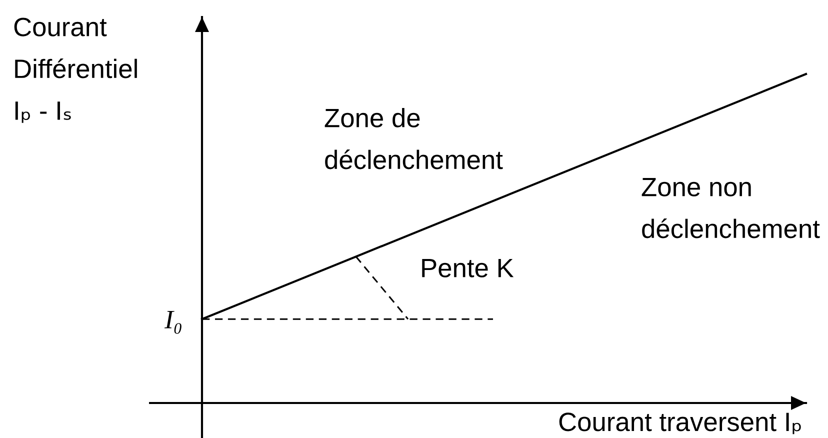  Describe the element at coordinates (413, 139) in the screenshot. I see `annotation: Zone de déclenchement` at that location.